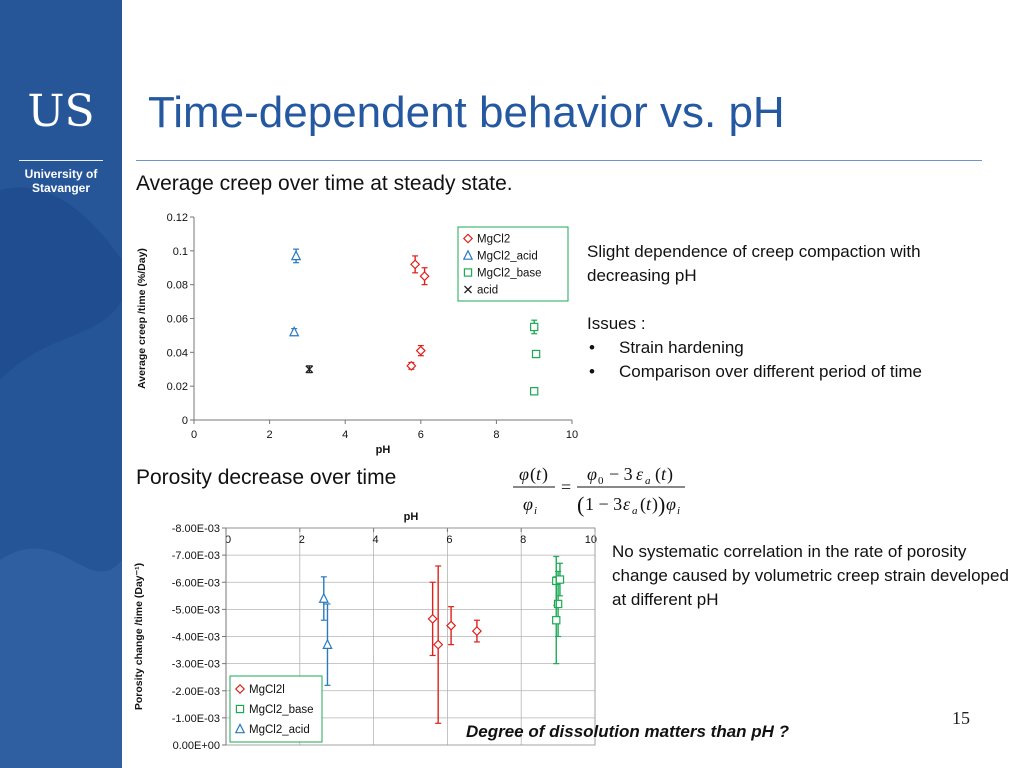  Describe the element at coordinates (142, 318) in the screenshot. I see `y-axis-label: Average creep /time (%/Day)` at that location.